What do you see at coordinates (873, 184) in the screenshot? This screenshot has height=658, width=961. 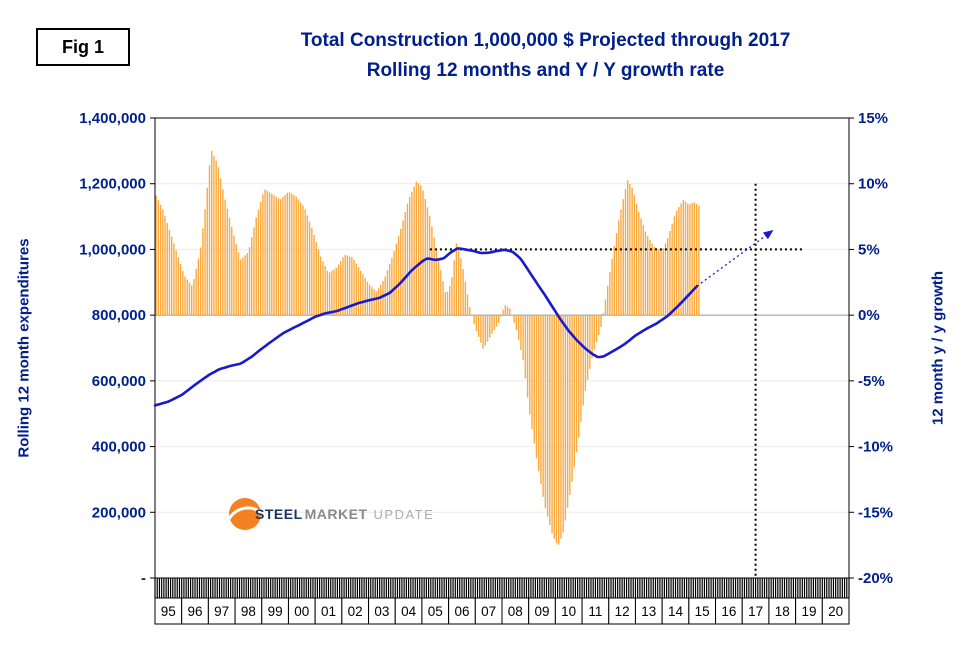 I see `right-axis-tick-label: 10%` at bounding box center [873, 184].